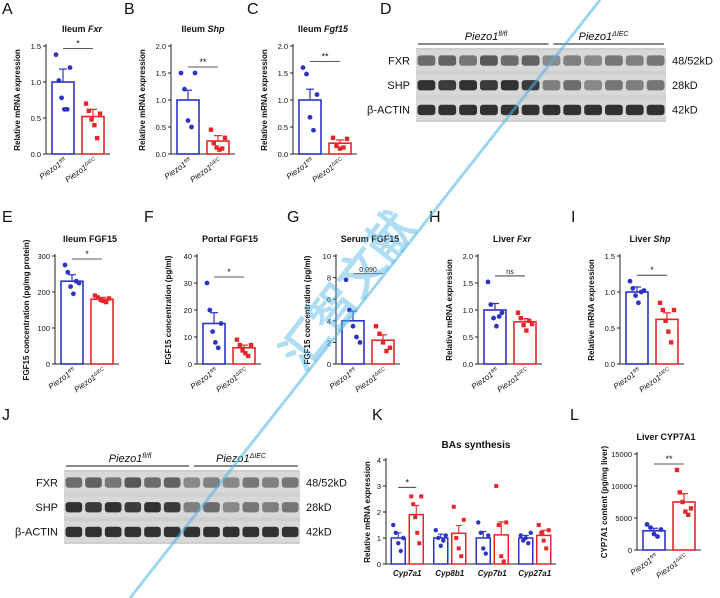  I want to click on blot-row-label: SHP, so click(46, 508).